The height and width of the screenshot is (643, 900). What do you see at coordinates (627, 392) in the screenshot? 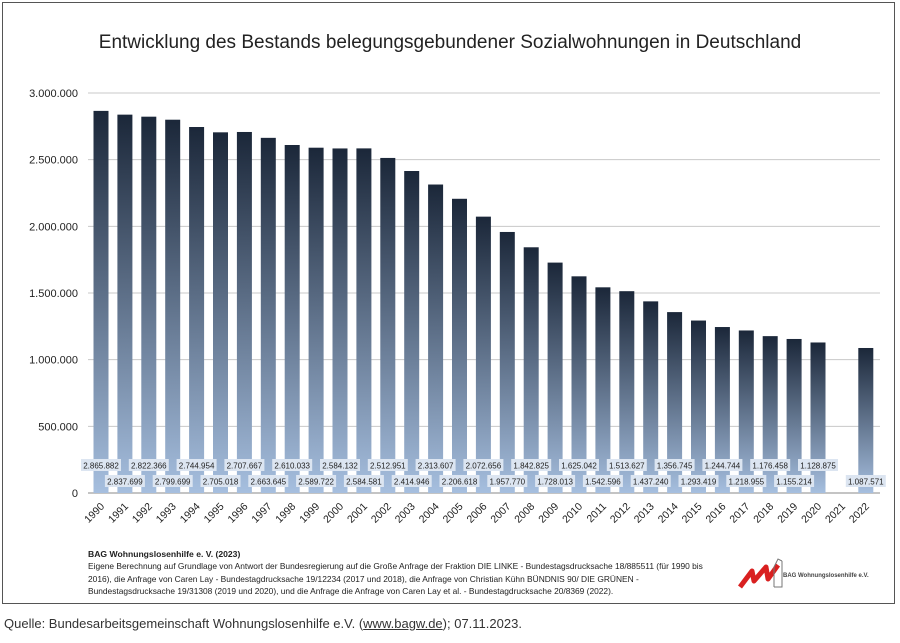
I see `bar-2012` at bounding box center [627, 392].